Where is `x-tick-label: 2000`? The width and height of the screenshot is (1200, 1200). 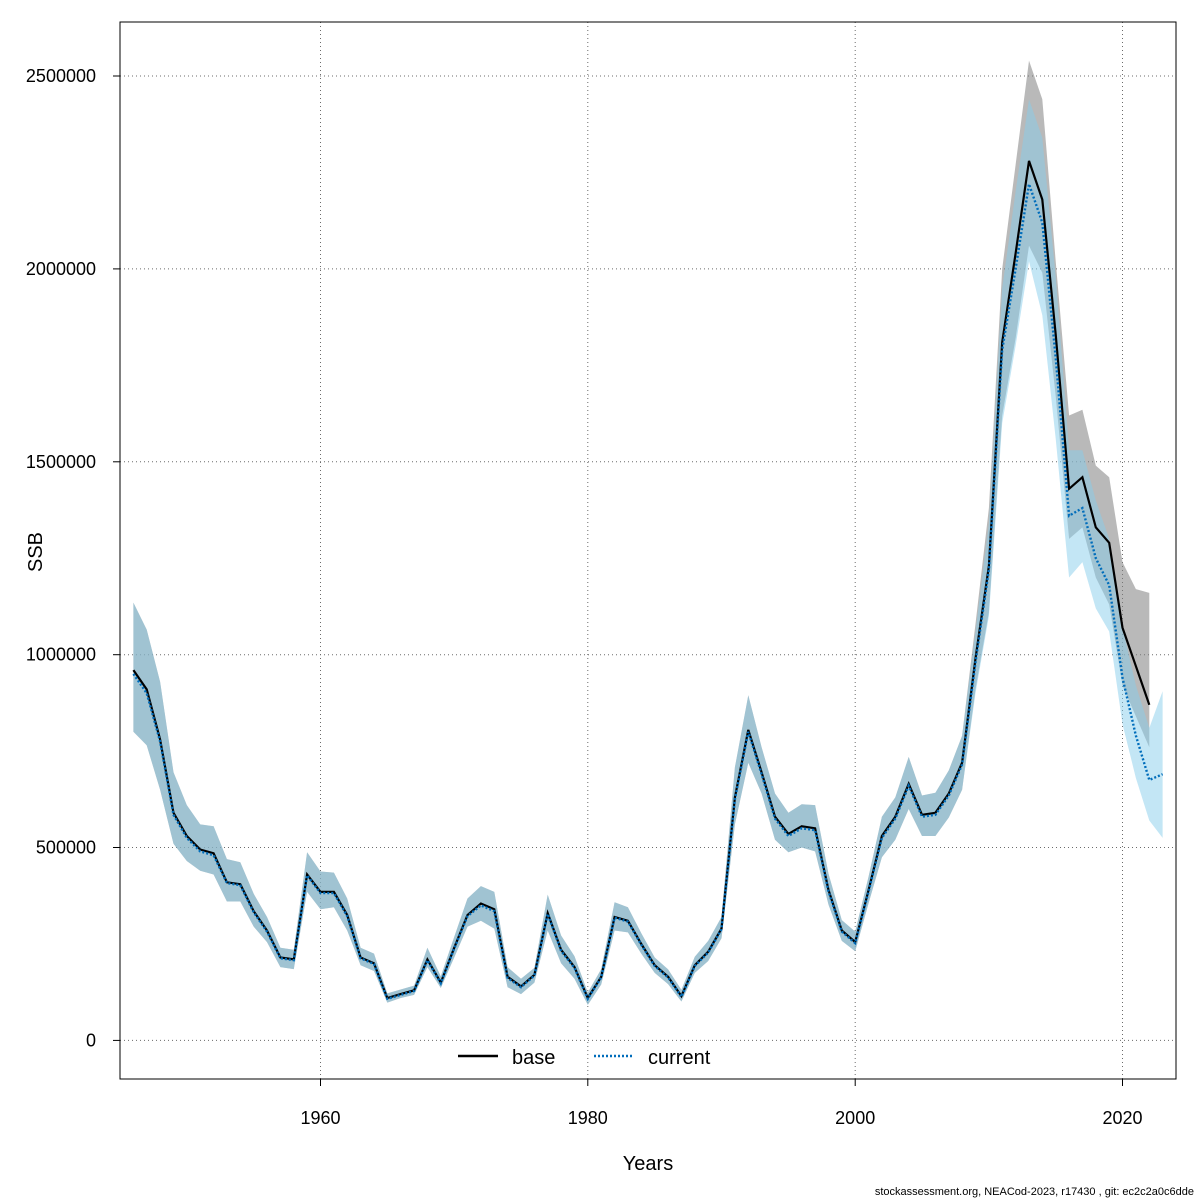 x-tick-label: 2000 is located at coordinates (855, 1118).